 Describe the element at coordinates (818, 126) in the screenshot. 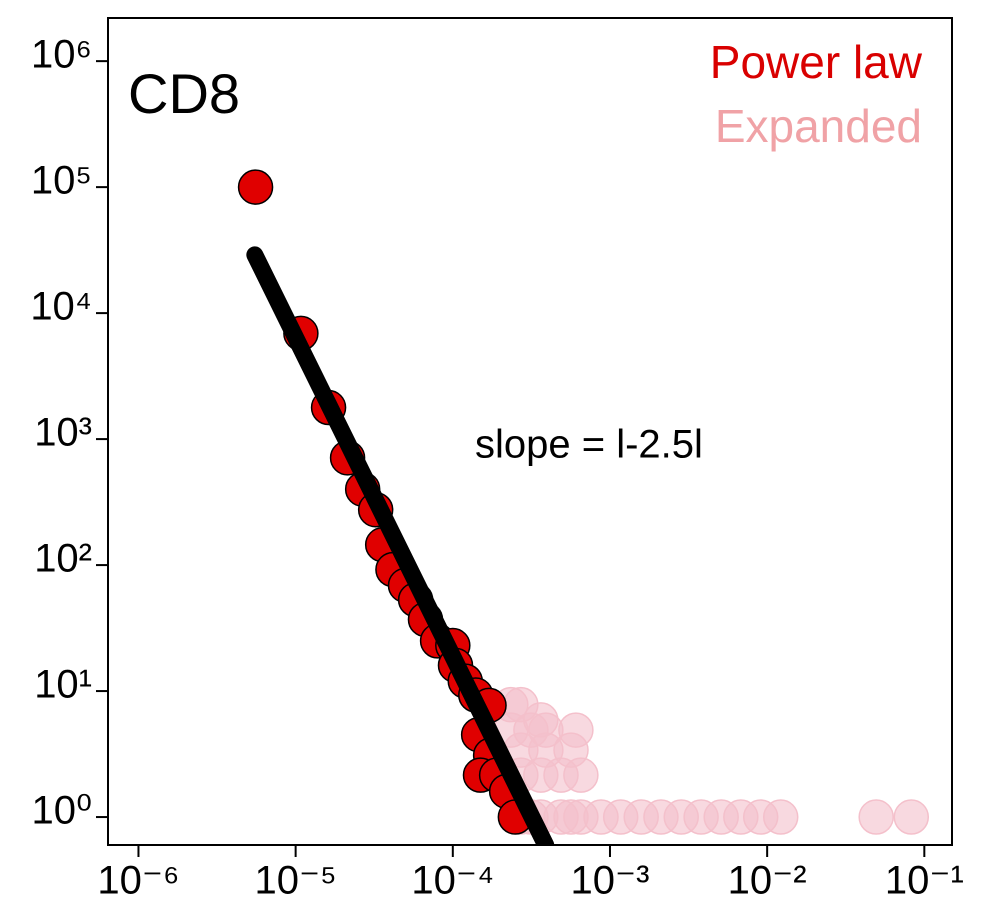

I see `legend-label: Expanded` at that location.